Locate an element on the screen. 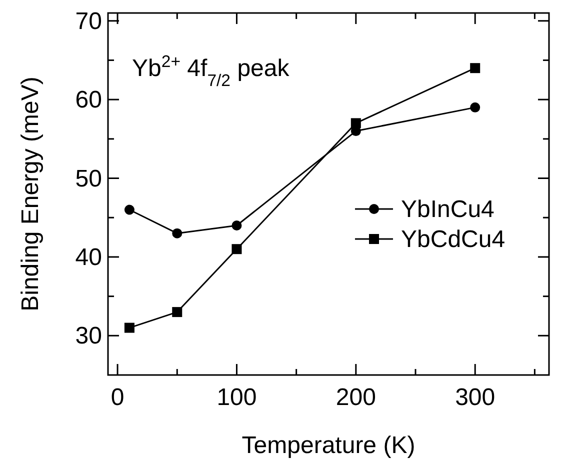  y-tick-label: 70 is located at coordinates (88, 21).